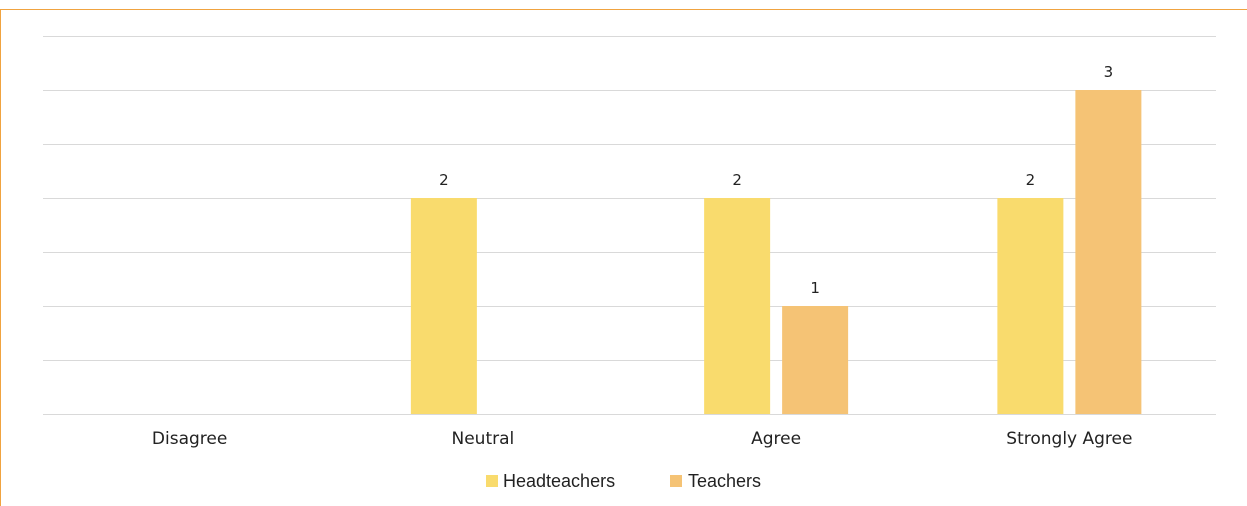  I want to click on category-label: Strongly Agree, so click(1069, 439).